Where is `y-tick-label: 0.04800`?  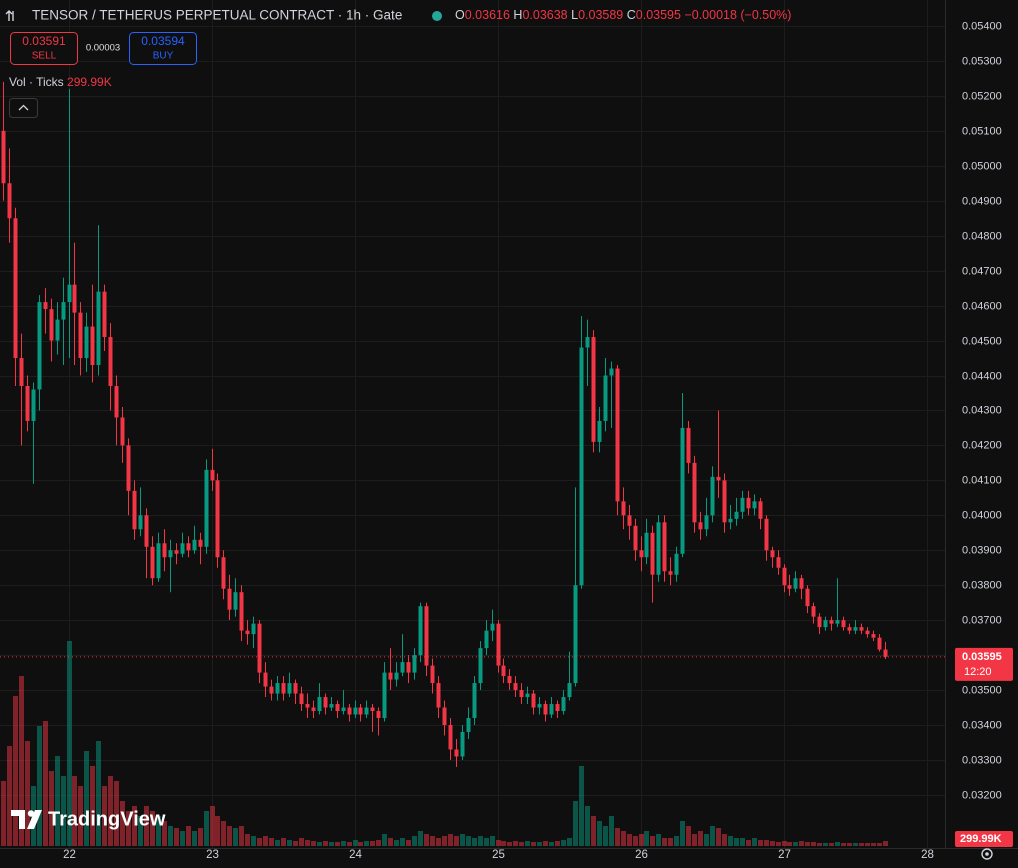
y-tick-label: 0.04800 is located at coordinates (982, 236).